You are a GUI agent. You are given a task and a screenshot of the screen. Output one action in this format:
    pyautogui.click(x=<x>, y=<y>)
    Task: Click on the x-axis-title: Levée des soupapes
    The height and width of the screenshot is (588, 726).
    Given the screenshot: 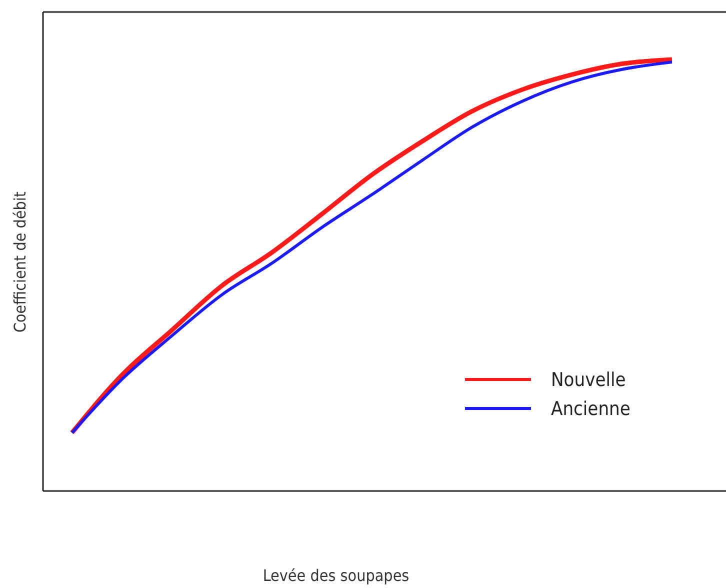 What is the action you would take?
    pyautogui.click(x=336, y=575)
    